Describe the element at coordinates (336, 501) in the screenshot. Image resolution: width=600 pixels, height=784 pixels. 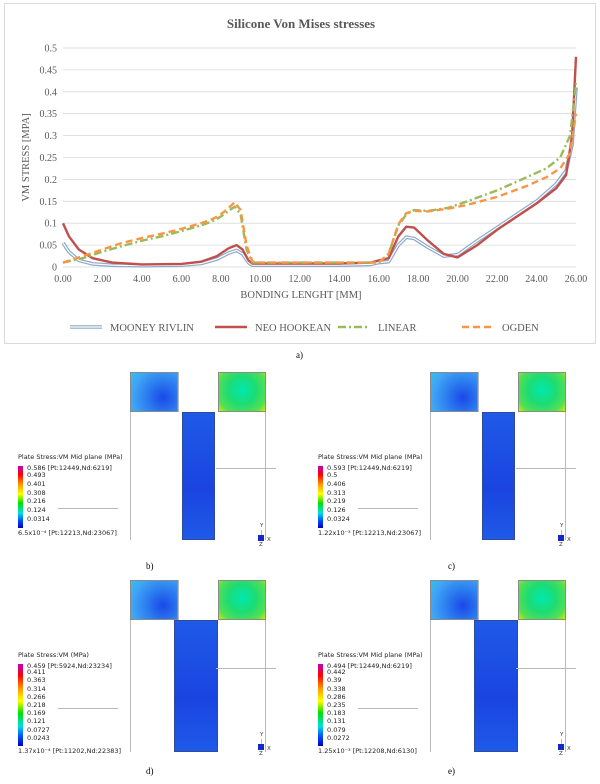
I see `legend-level: 0.219` at that location.